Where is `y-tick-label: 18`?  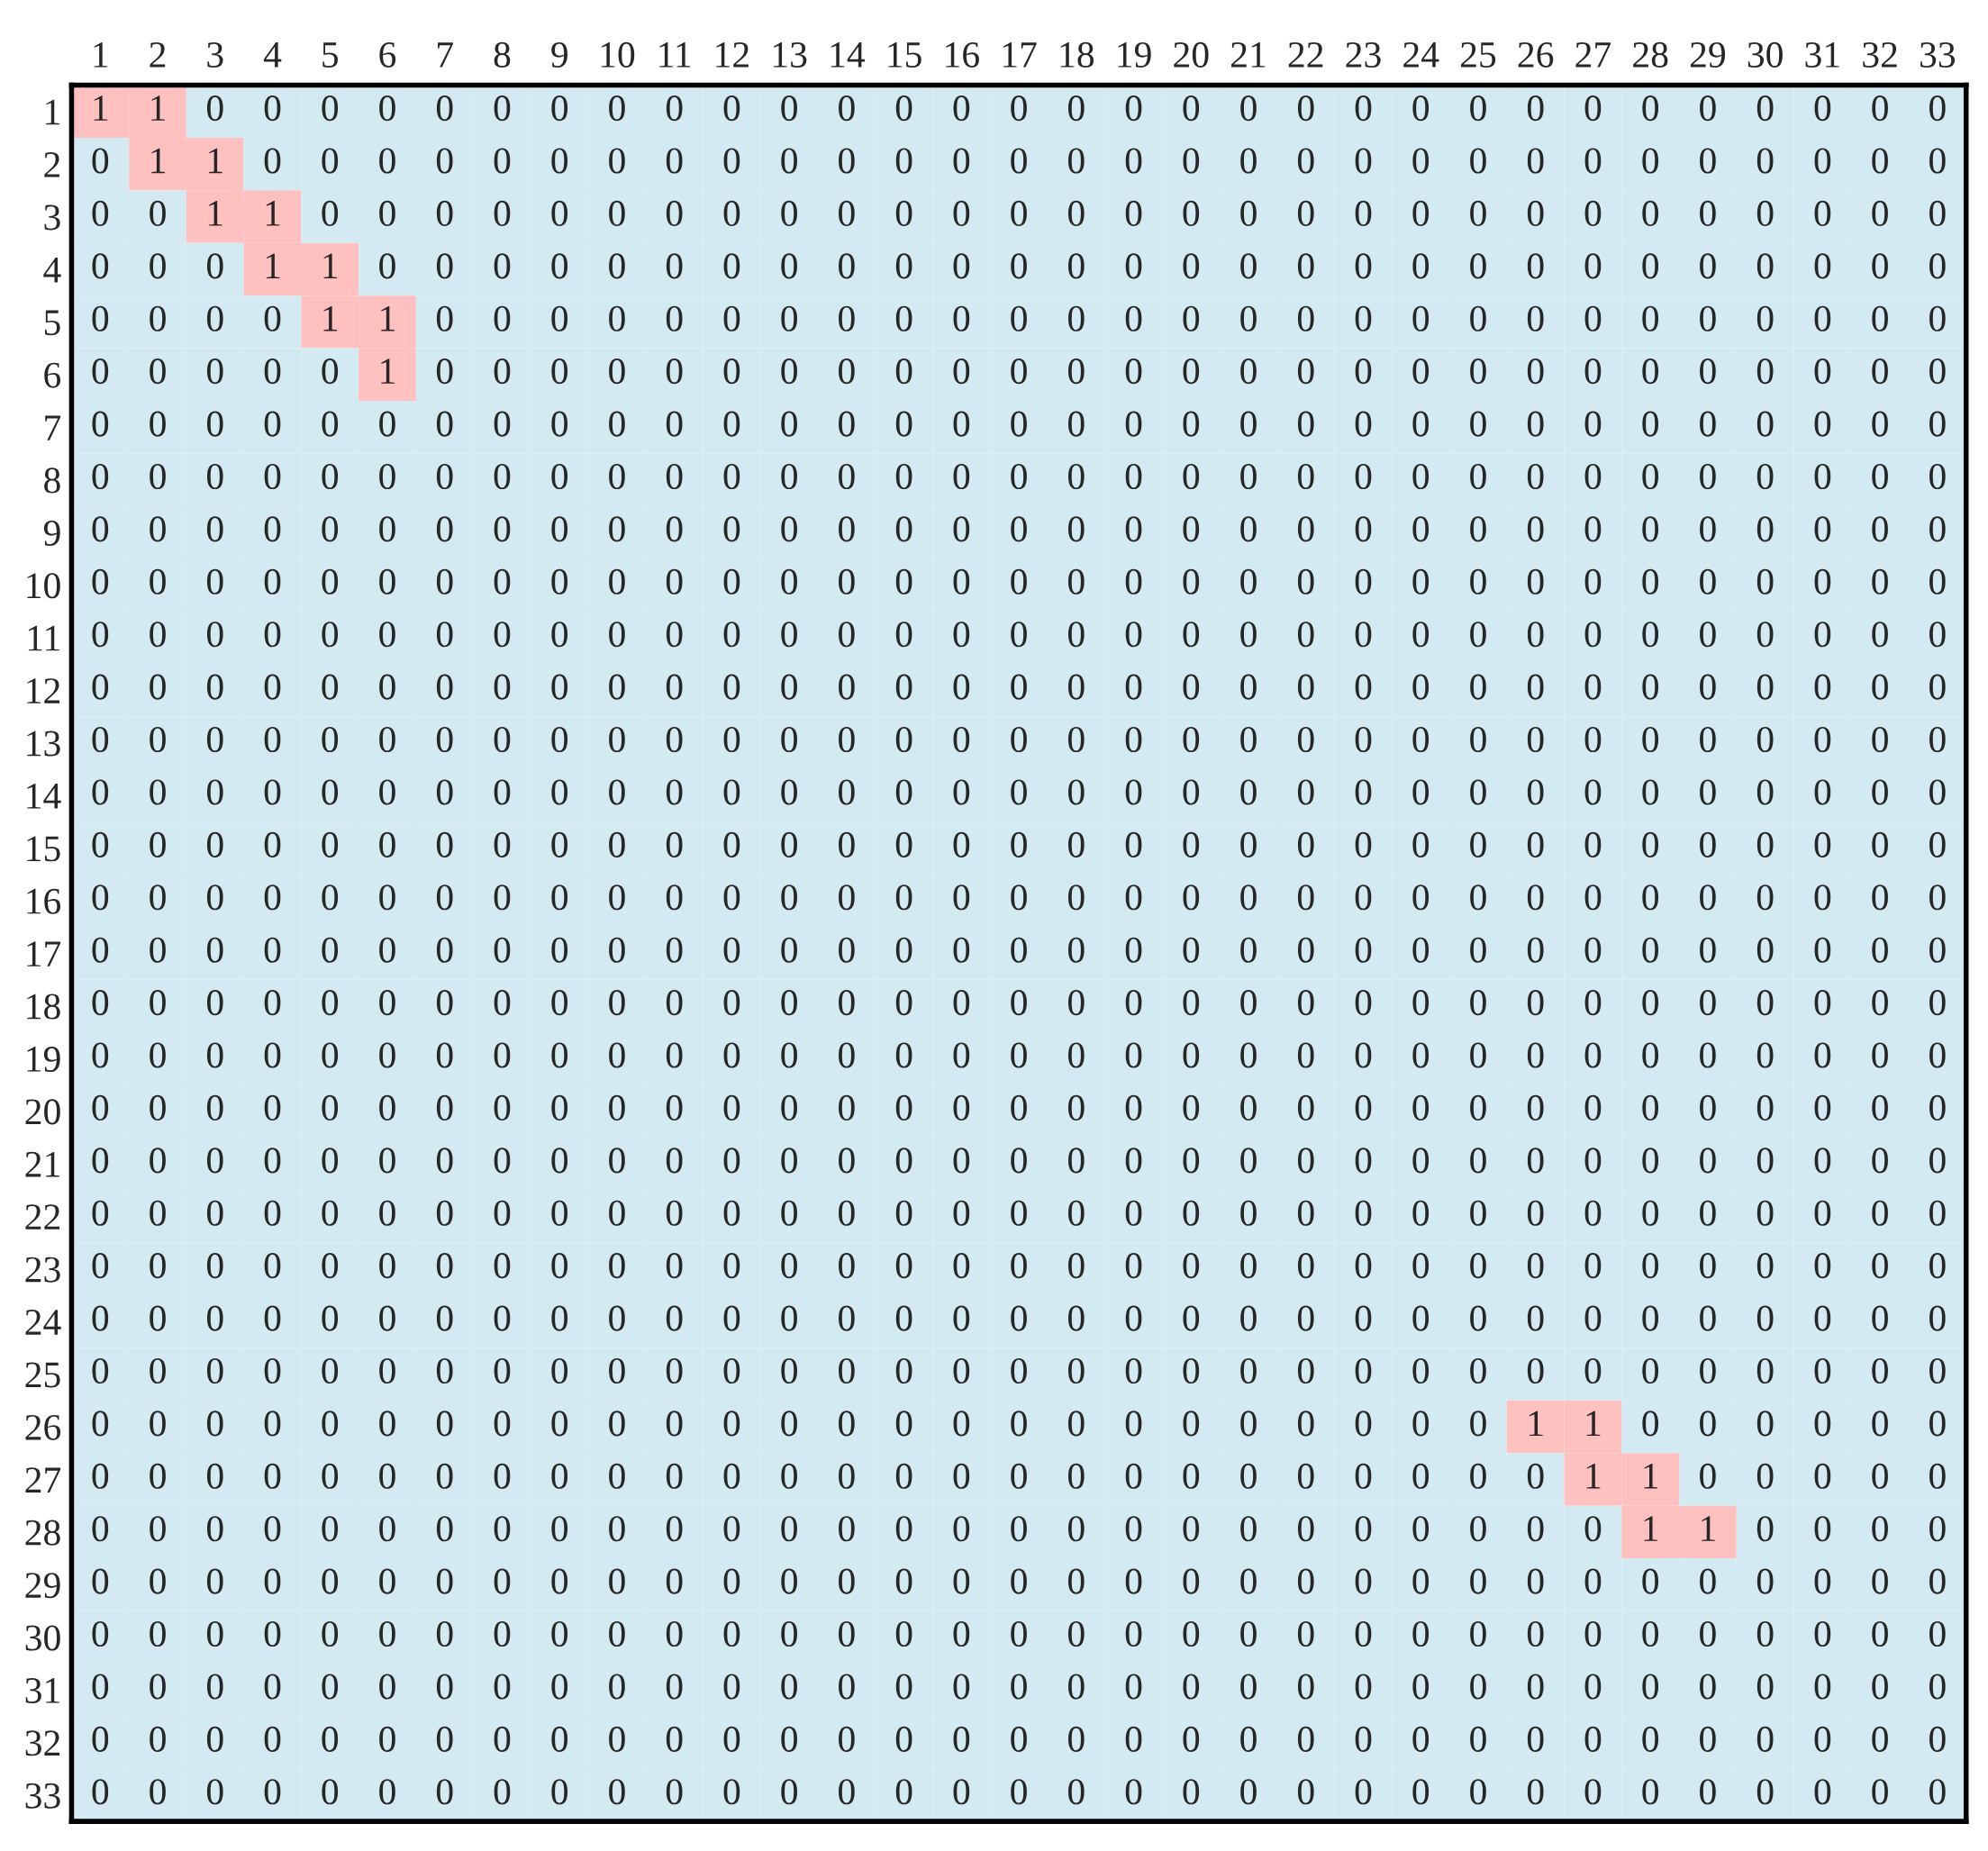
y-tick-label: 18 is located at coordinates (44, 1007).